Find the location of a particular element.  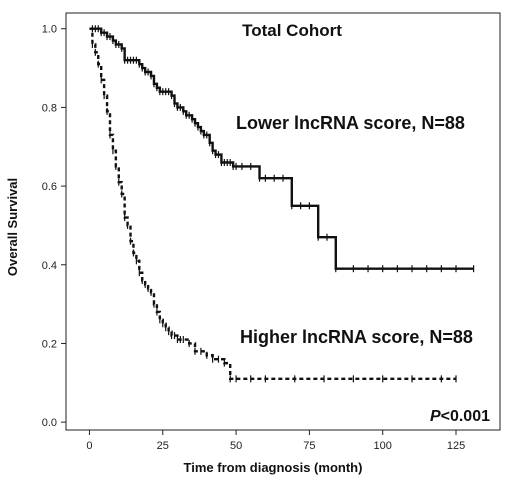

y-tick-label: 0.6 is located at coordinates (49, 187).